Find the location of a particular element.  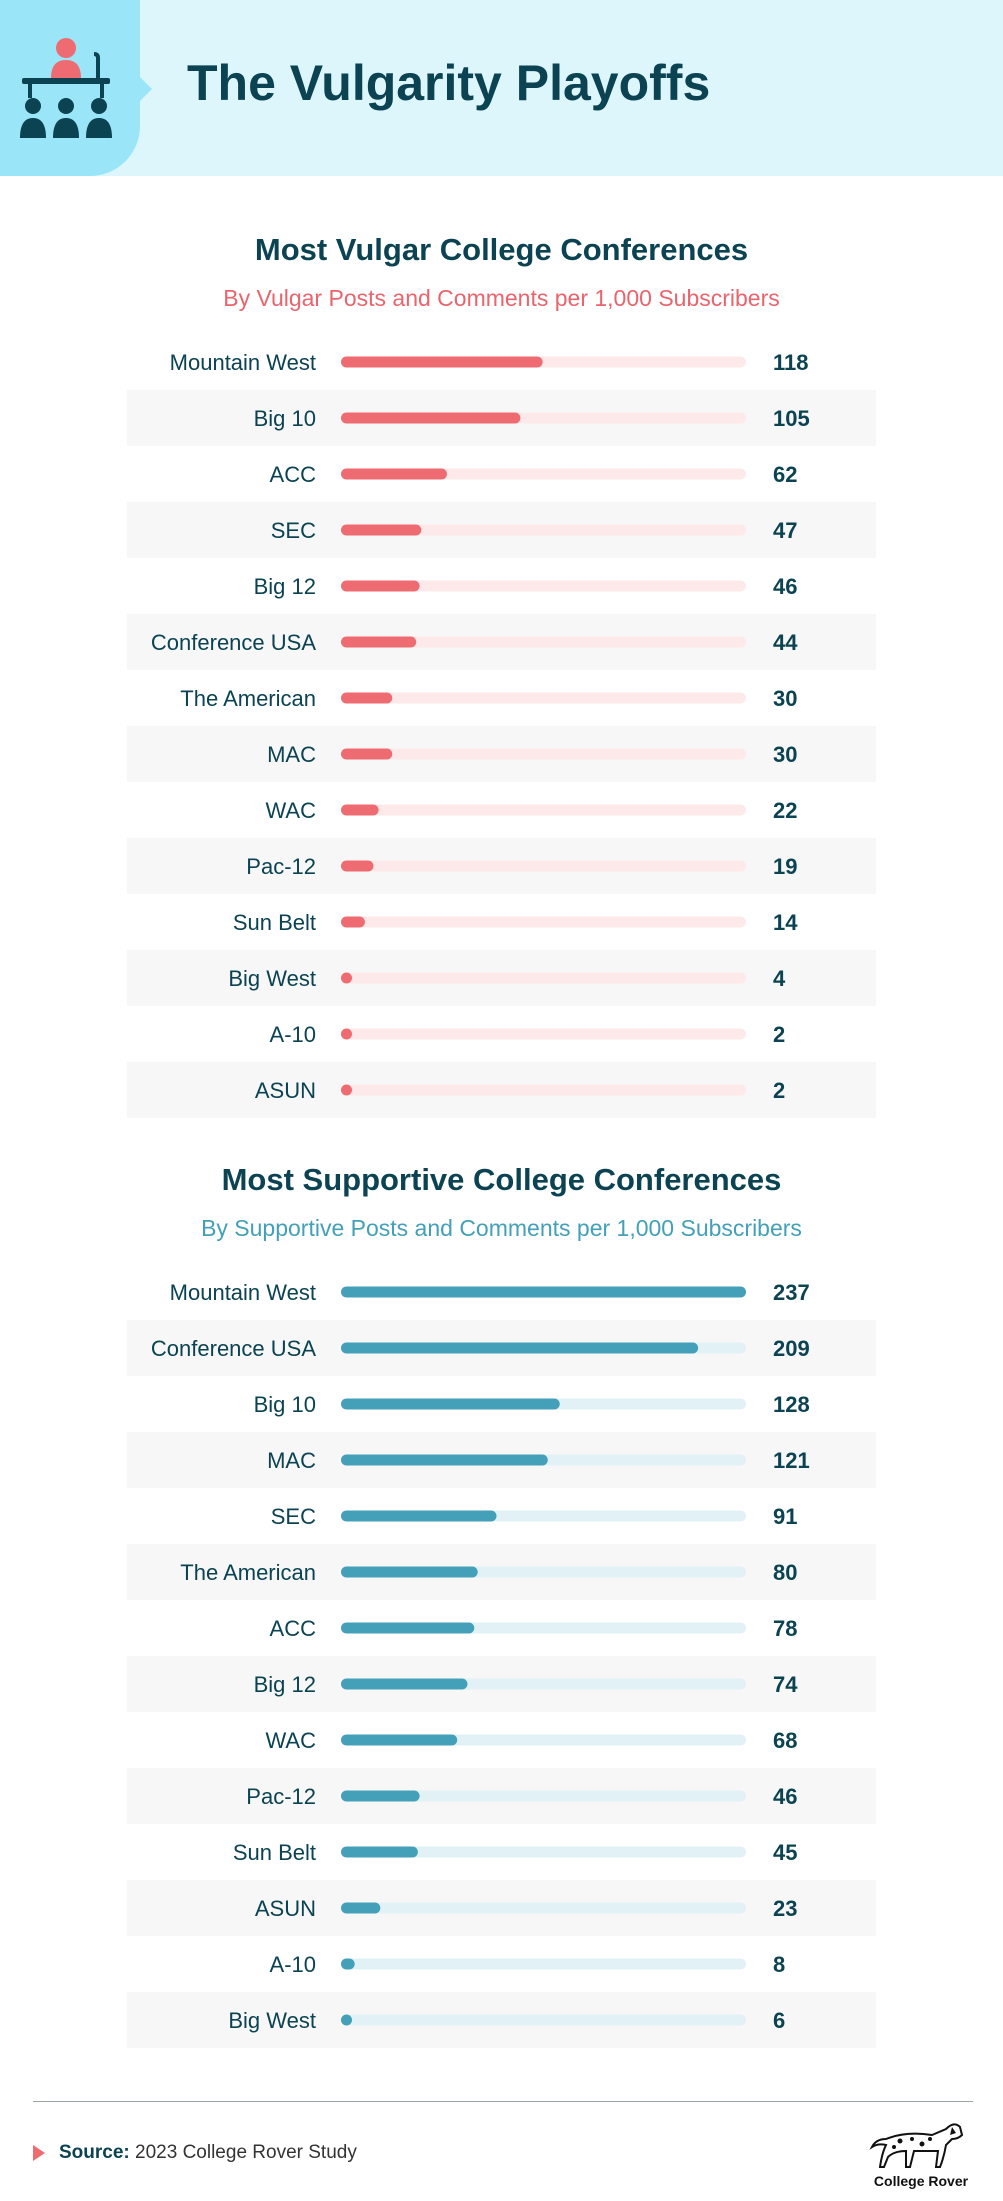

college-rover-logo: College Rover is located at coordinates (921, 2153).